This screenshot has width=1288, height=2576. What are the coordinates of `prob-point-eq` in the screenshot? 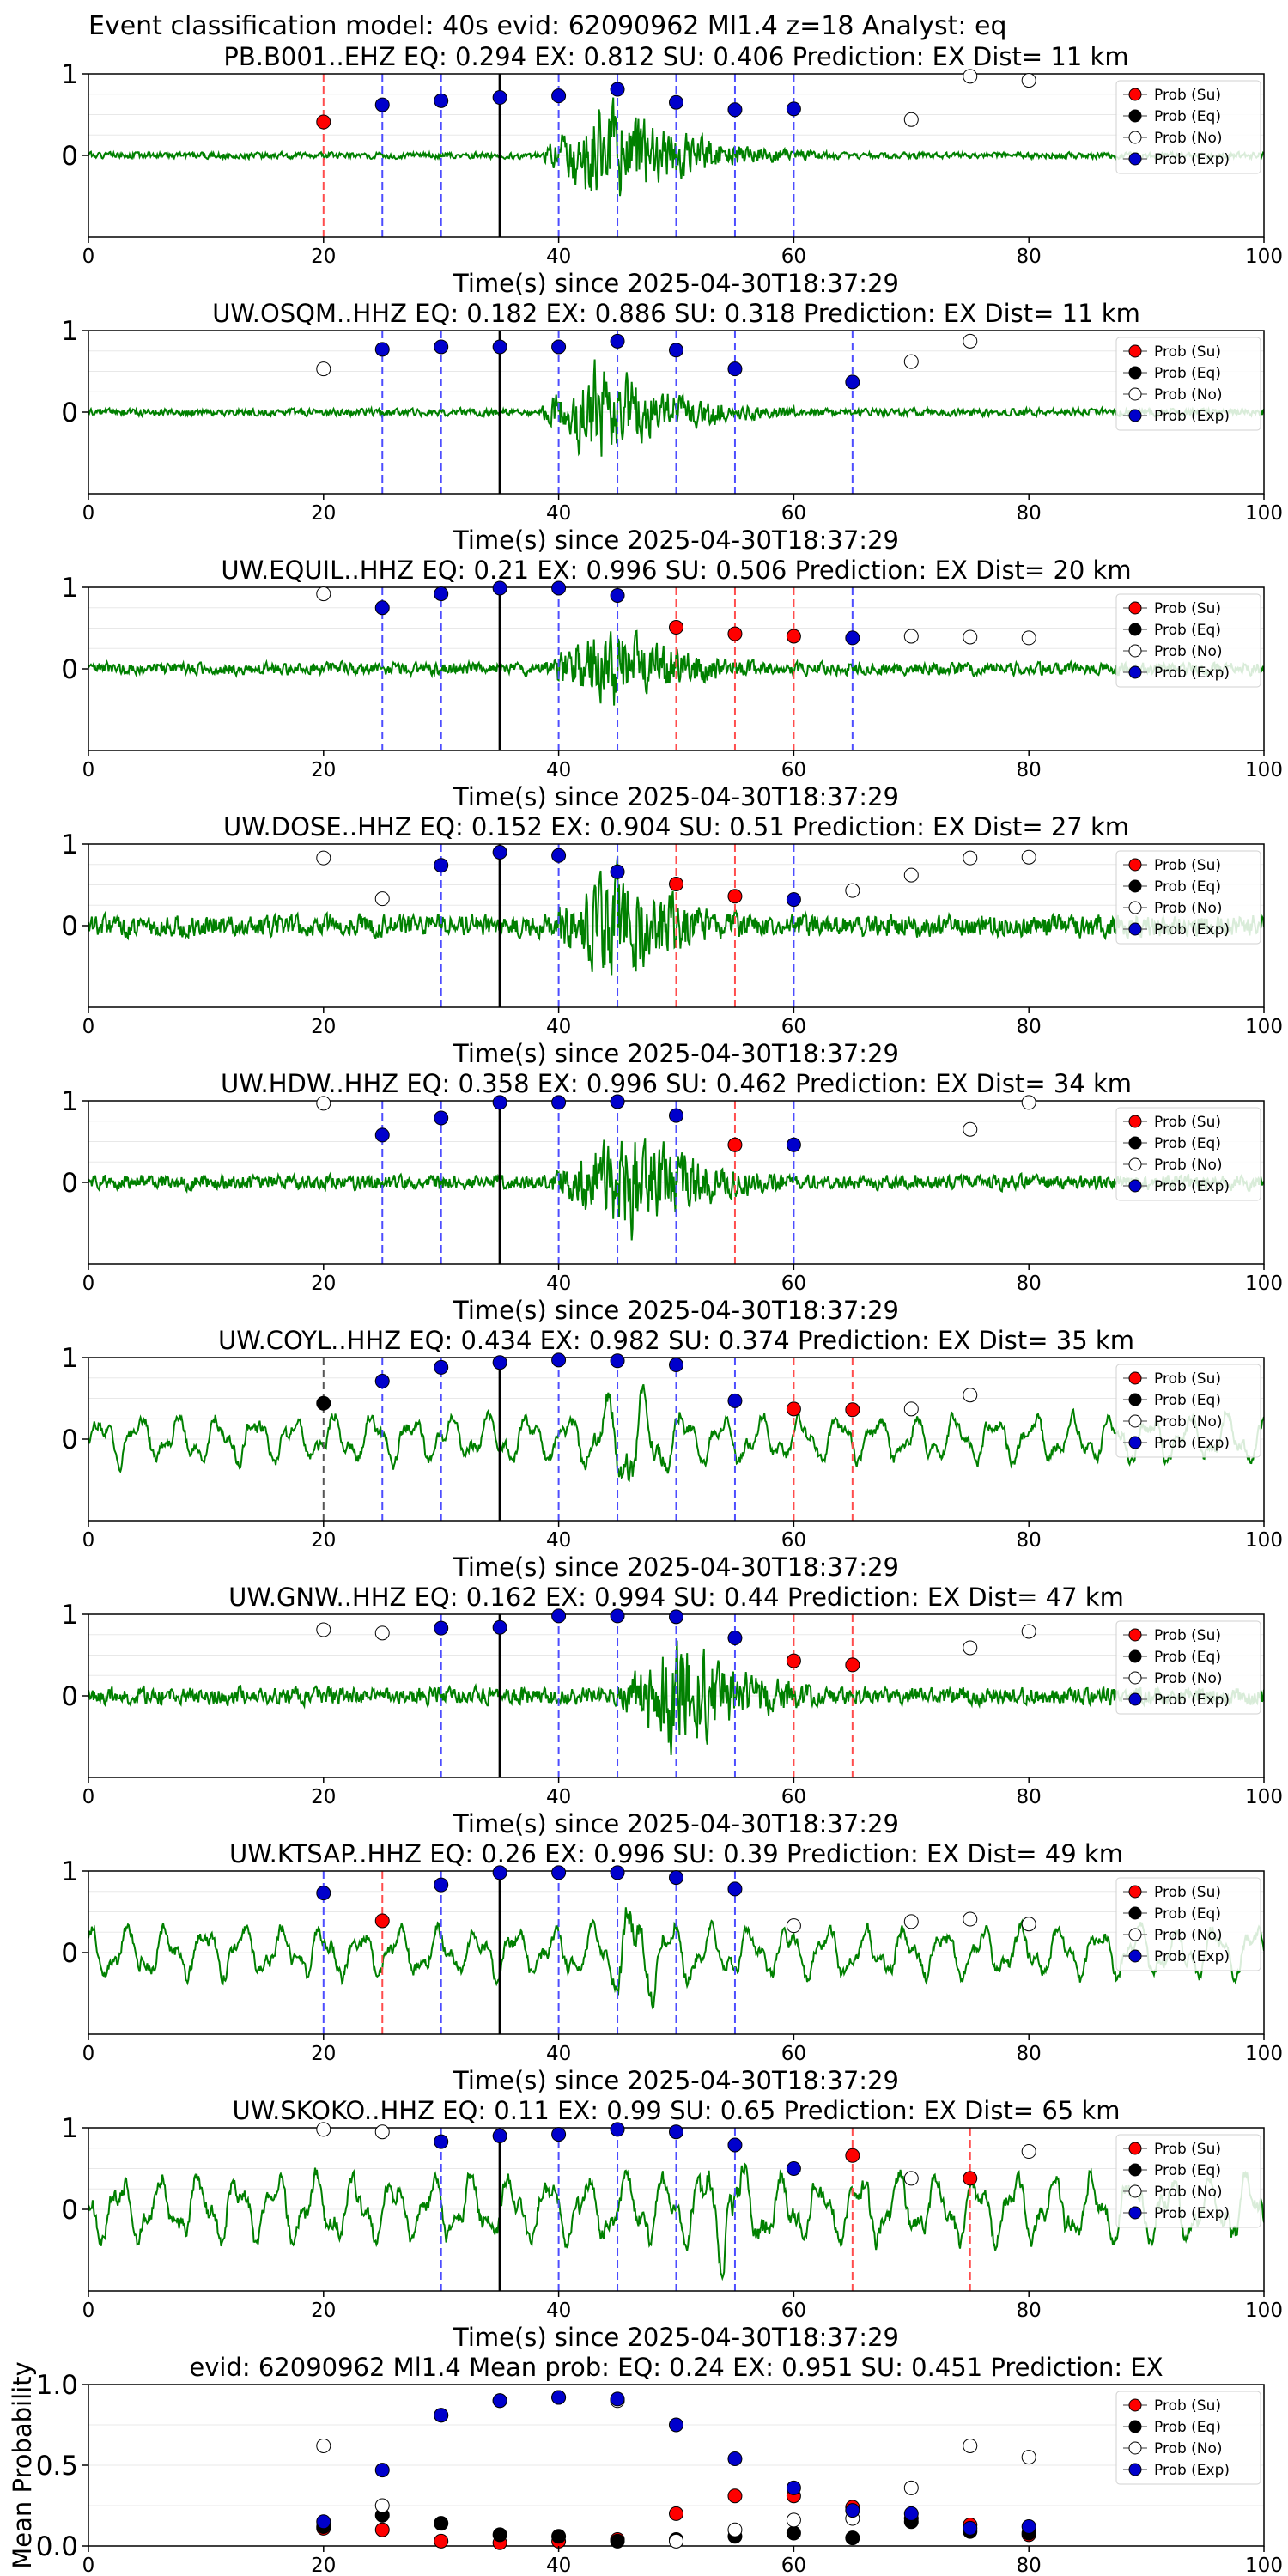 It's located at (323, 1403).